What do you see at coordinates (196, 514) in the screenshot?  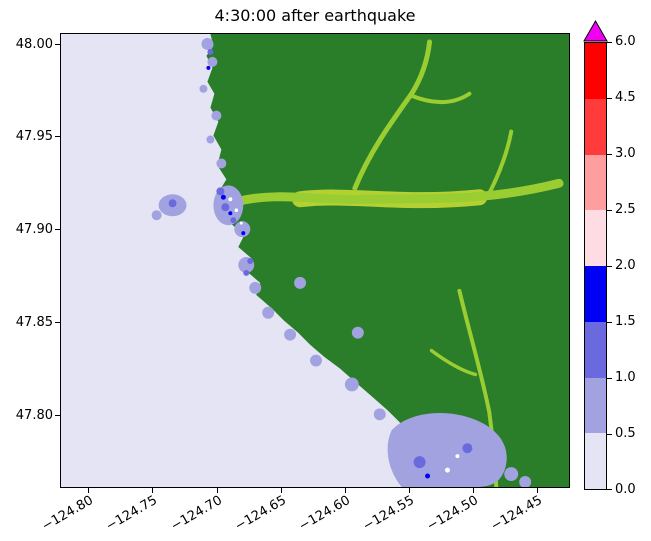 I see `x-tick-label: −124.70` at bounding box center [196, 514].